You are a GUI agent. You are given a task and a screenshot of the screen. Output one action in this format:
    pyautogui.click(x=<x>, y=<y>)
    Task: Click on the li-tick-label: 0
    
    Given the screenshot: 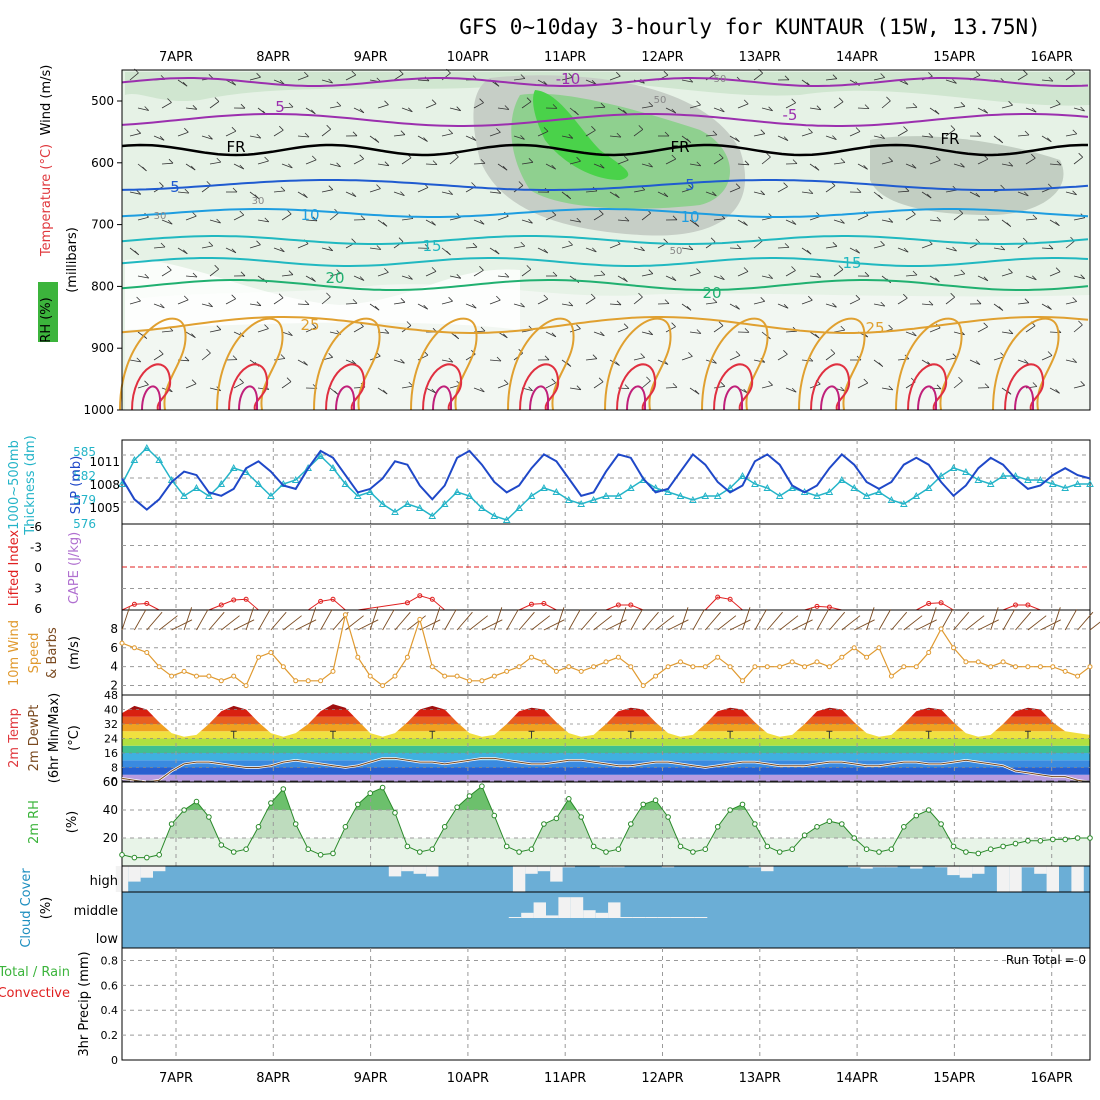 What is the action you would take?
    pyautogui.click(x=38, y=568)
    